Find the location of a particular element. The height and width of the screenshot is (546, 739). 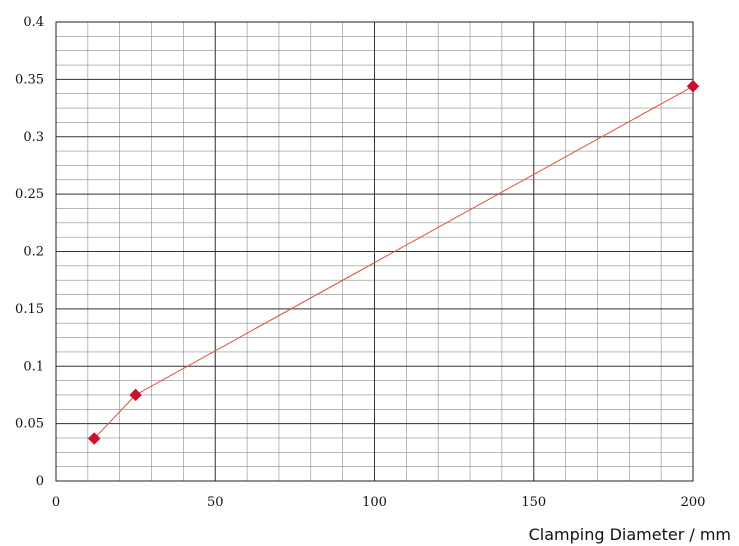

x-tick-label: 150 is located at coordinates (533, 502).